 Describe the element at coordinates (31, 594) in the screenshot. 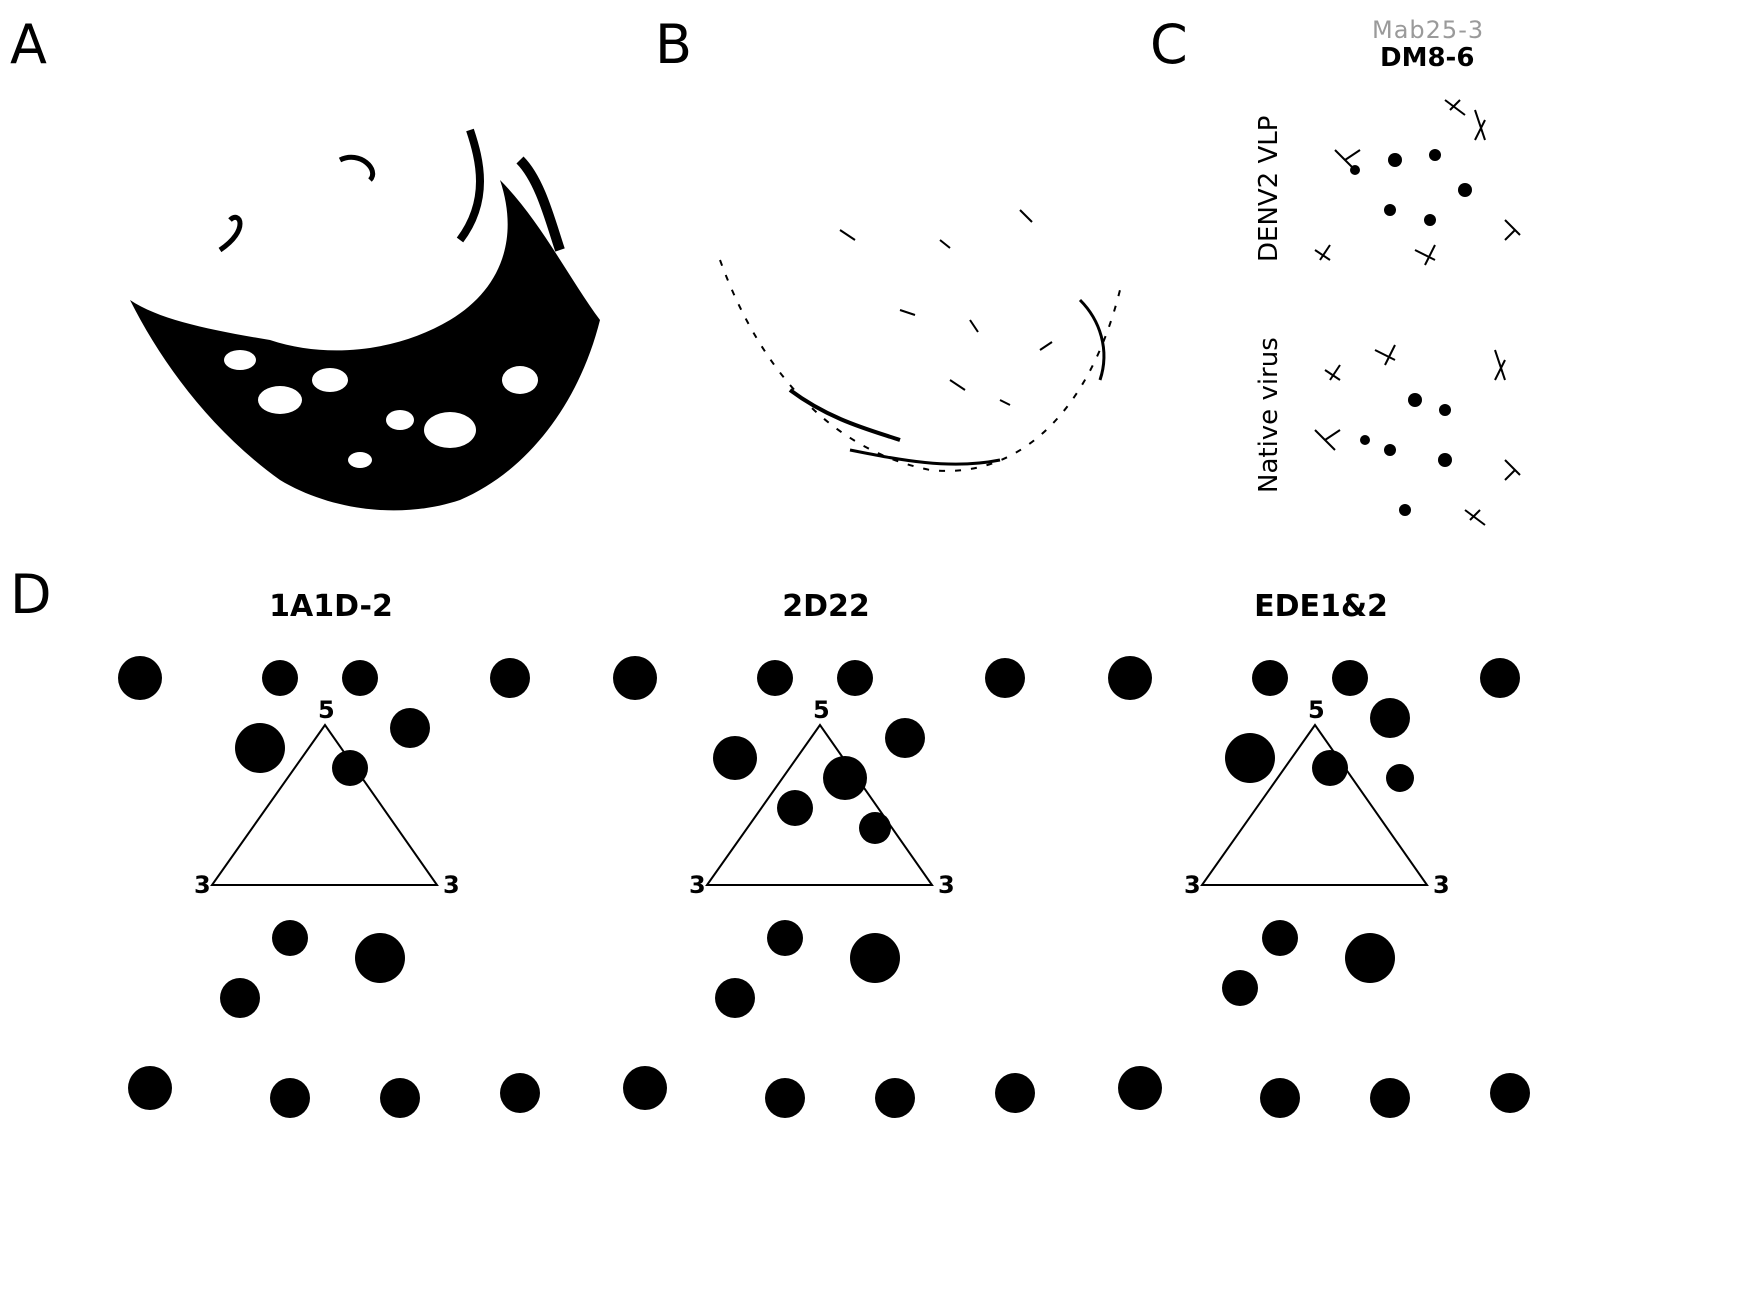

I see `panel-letter-d: D` at that location.